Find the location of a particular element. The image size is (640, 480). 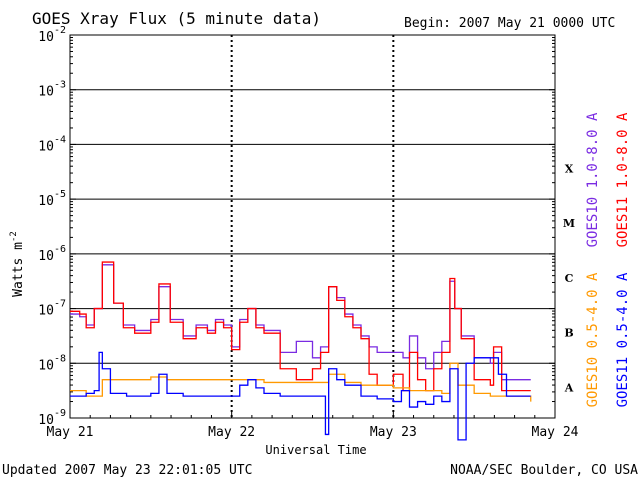

y-tick-label: 10⁻⁵ is located at coordinates (52, 199).